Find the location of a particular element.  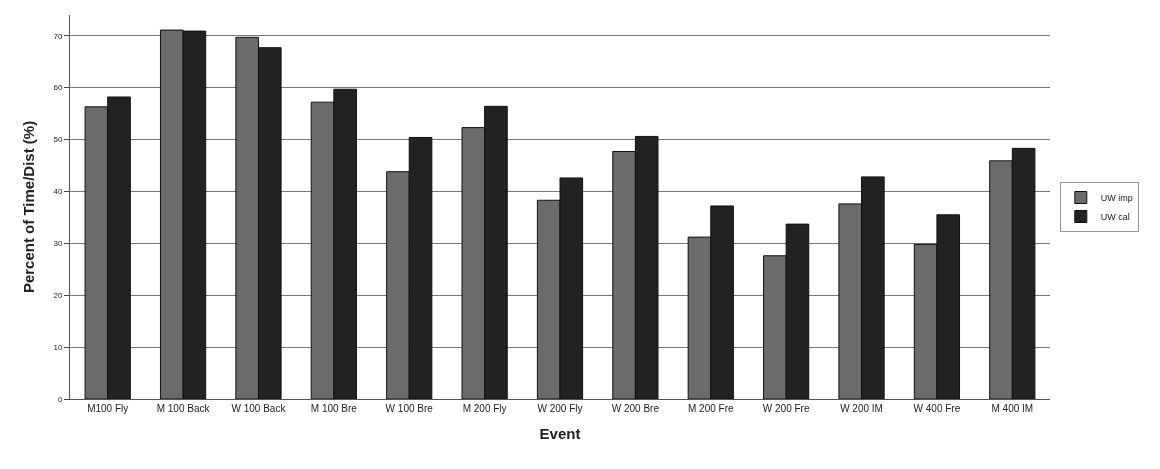

x-tick-label: M 200 Fre is located at coordinates (710, 408).